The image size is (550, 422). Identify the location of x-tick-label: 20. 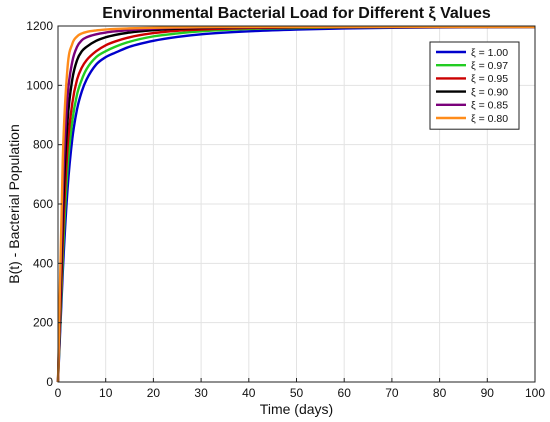
(154, 393).